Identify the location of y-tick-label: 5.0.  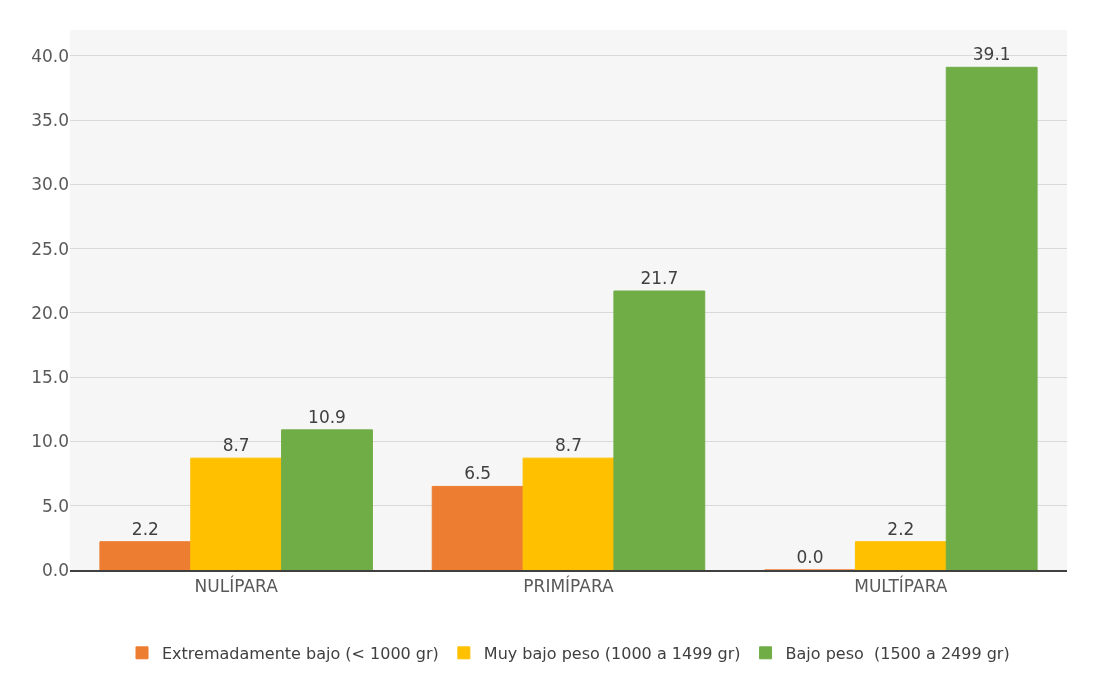
(55, 505).